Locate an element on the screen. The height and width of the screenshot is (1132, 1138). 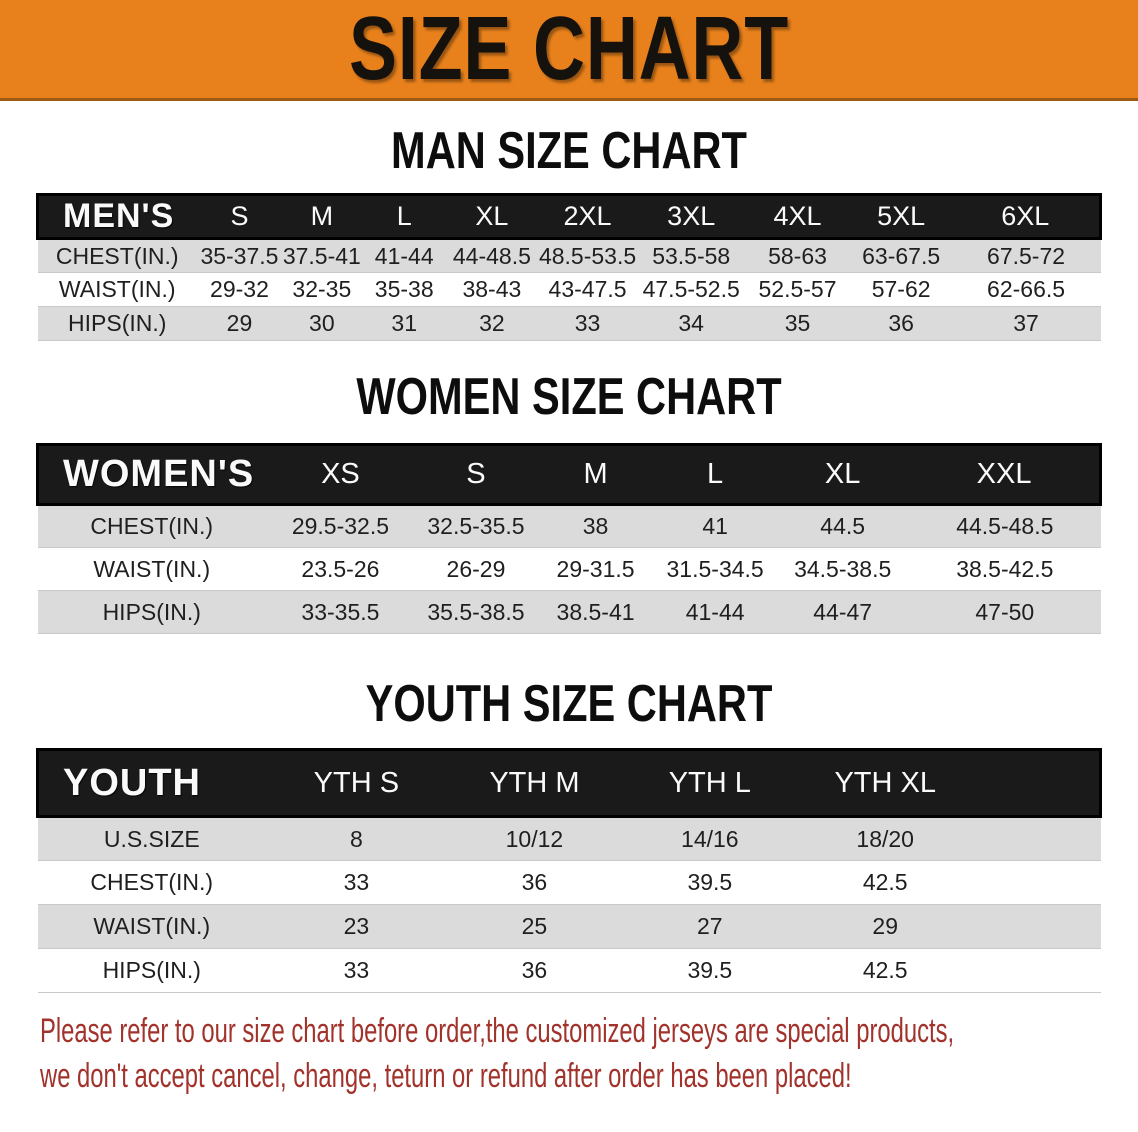
banner: SIZE CHART is located at coordinates (569, 50).